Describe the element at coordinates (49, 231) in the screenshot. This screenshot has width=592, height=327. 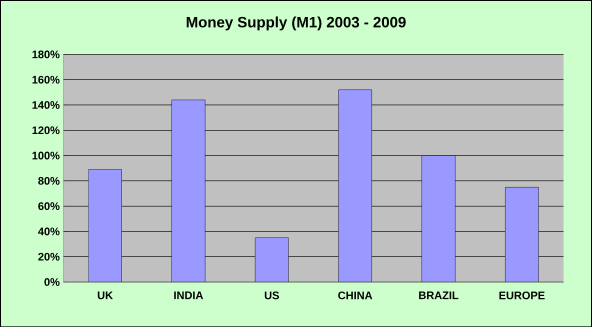
I see `y-tick-label: 40%` at that location.